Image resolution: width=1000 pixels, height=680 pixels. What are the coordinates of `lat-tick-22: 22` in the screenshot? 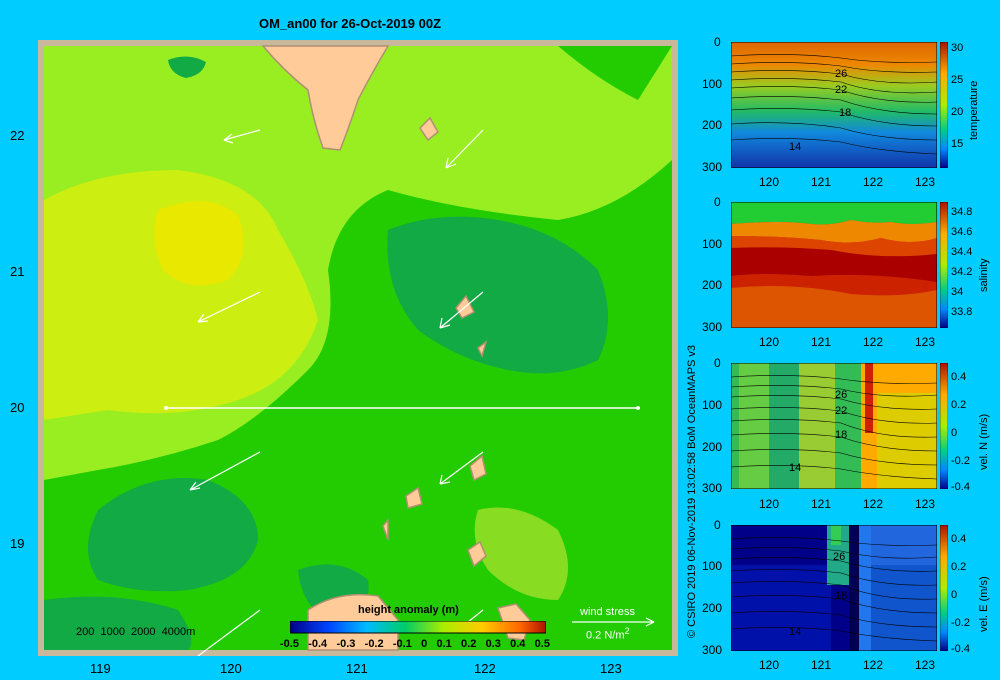 It's located at (17, 135).